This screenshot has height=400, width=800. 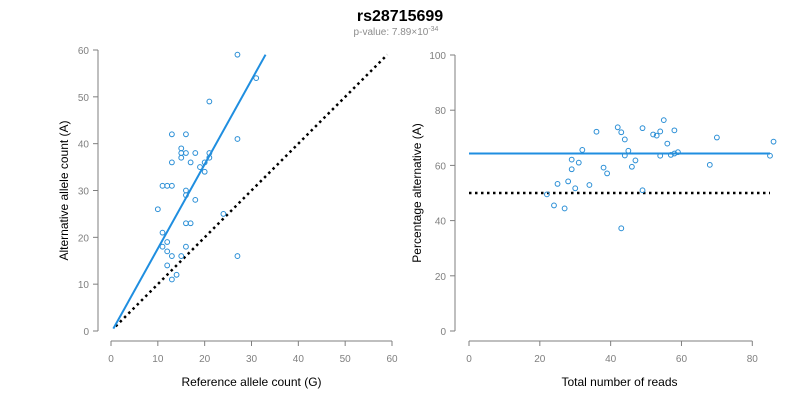 I want to click on y-tick-label: 80, so click(x=441, y=111).